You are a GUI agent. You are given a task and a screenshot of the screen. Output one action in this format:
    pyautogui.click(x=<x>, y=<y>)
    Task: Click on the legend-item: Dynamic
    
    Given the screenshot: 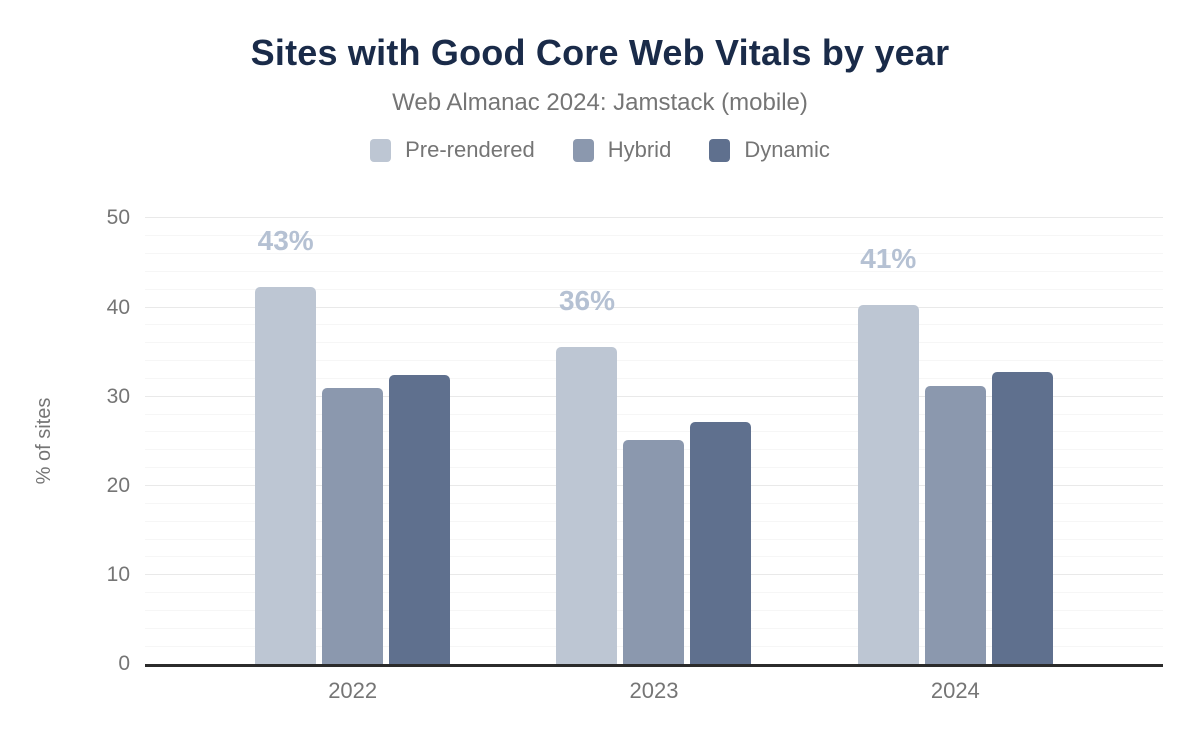 What is the action you would take?
    pyautogui.click(x=769, y=150)
    